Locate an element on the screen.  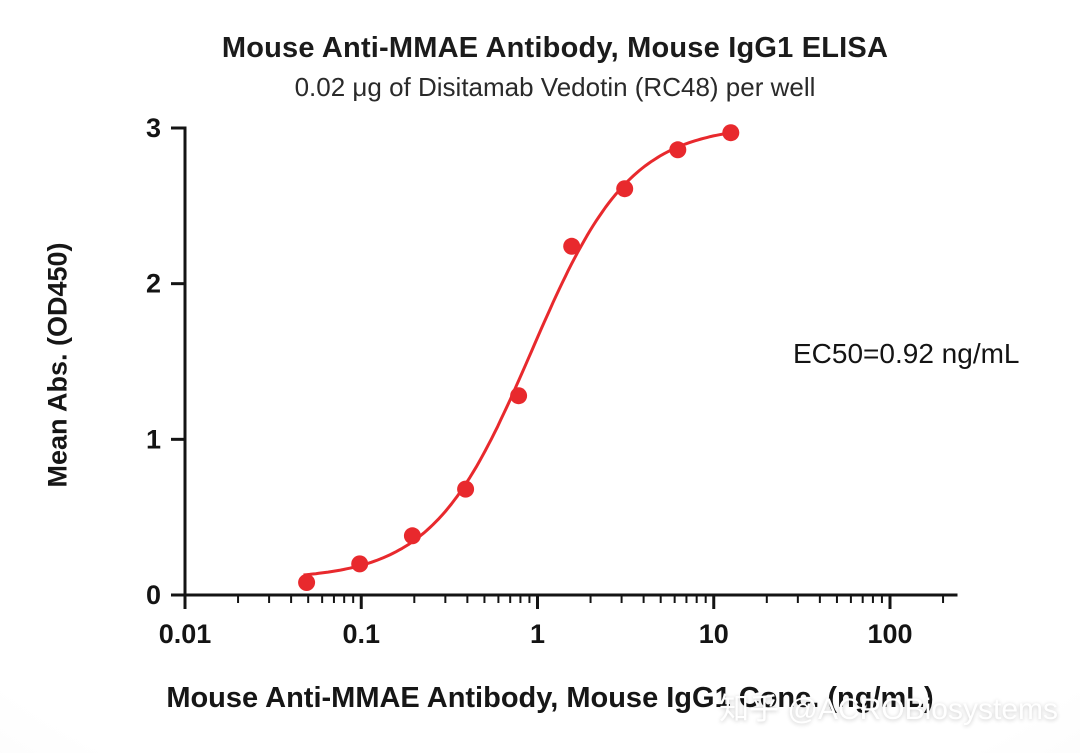
y-axis-label: Mean Abs. (OD450) is located at coordinates (57, 365).